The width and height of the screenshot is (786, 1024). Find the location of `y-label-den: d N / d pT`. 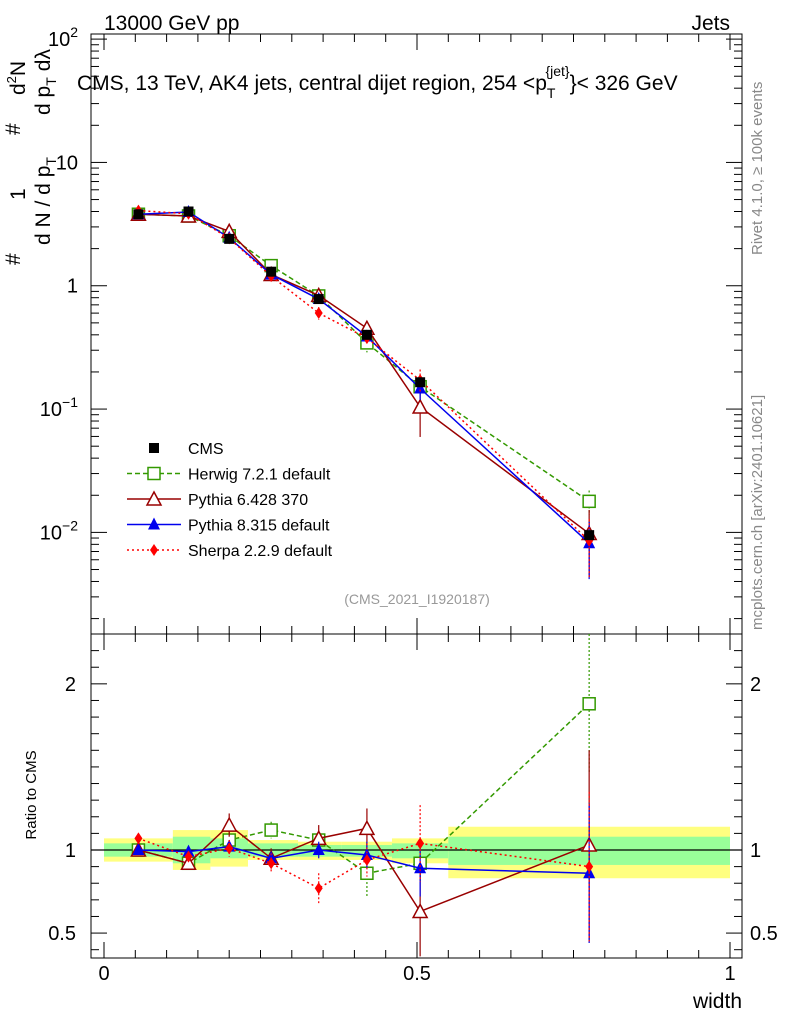

y-label-den: d N / d pT is located at coordinates (45, 201).